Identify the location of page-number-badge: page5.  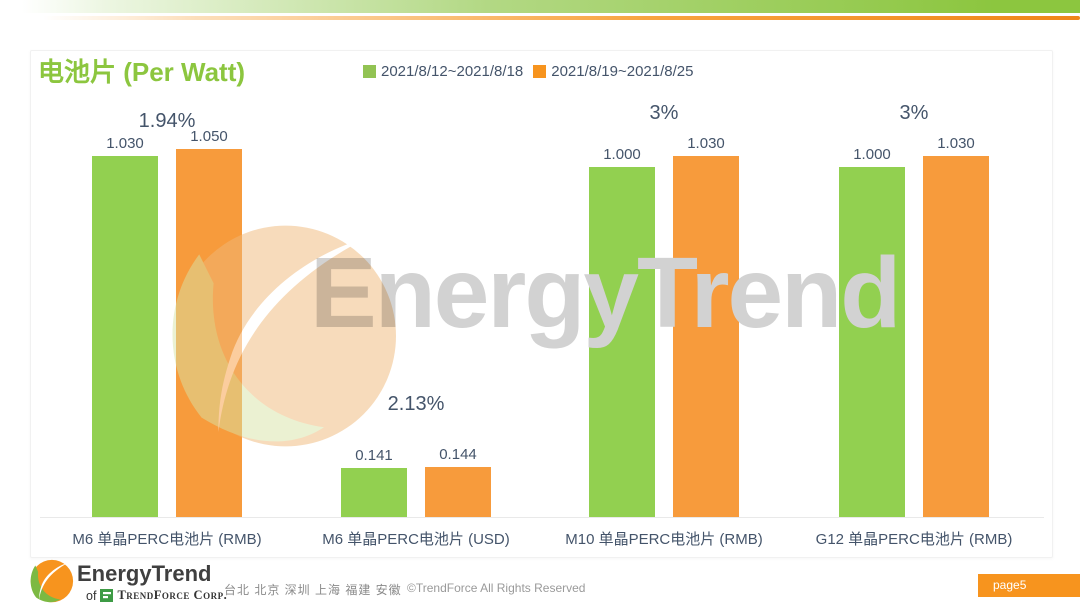
(1029, 585).